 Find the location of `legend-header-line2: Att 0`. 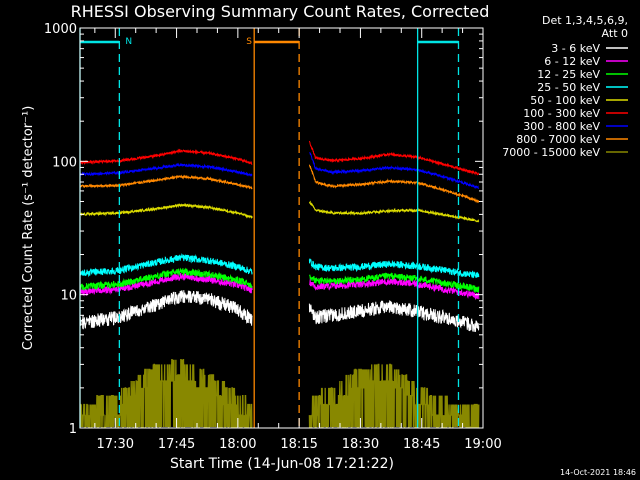

legend-header-line2: Att 0 is located at coordinates (615, 33).